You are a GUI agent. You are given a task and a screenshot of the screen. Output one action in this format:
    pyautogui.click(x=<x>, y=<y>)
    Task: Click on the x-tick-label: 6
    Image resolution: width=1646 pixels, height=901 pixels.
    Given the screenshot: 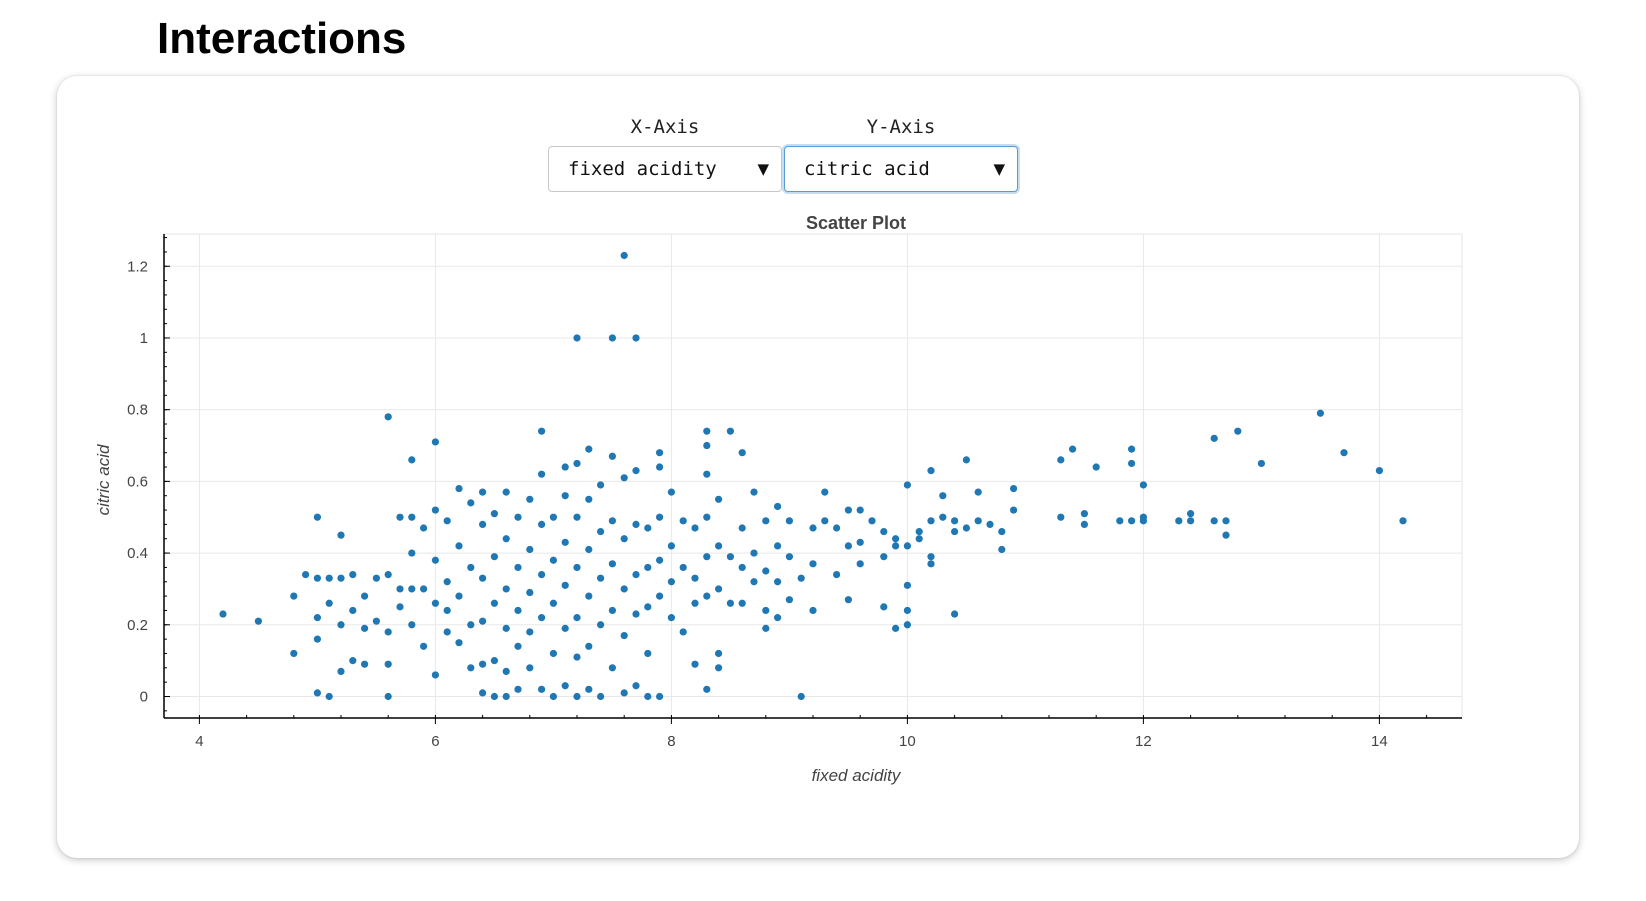 What is the action you would take?
    pyautogui.click(x=435, y=741)
    